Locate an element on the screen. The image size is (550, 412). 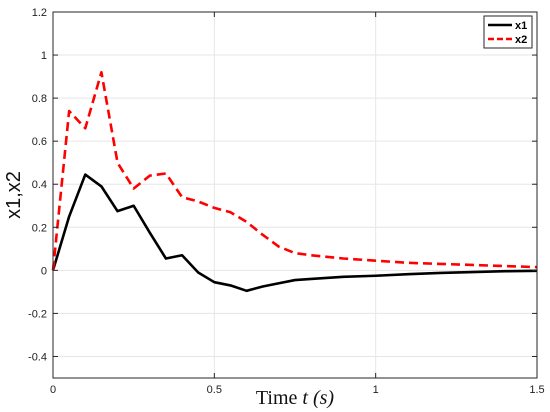
x-tick-label: 0 is located at coordinates (53, 390).